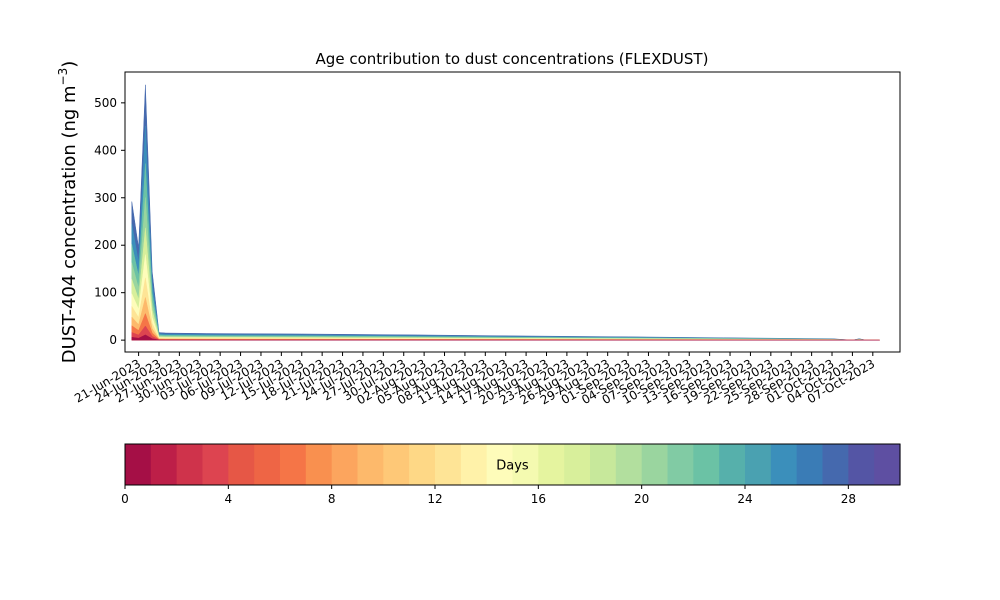 The image size is (1000, 600). What do you see at coordinates (105, 198) in the screenshot?
I see `y-tick-label: 300` at bounding box center [105, 198].